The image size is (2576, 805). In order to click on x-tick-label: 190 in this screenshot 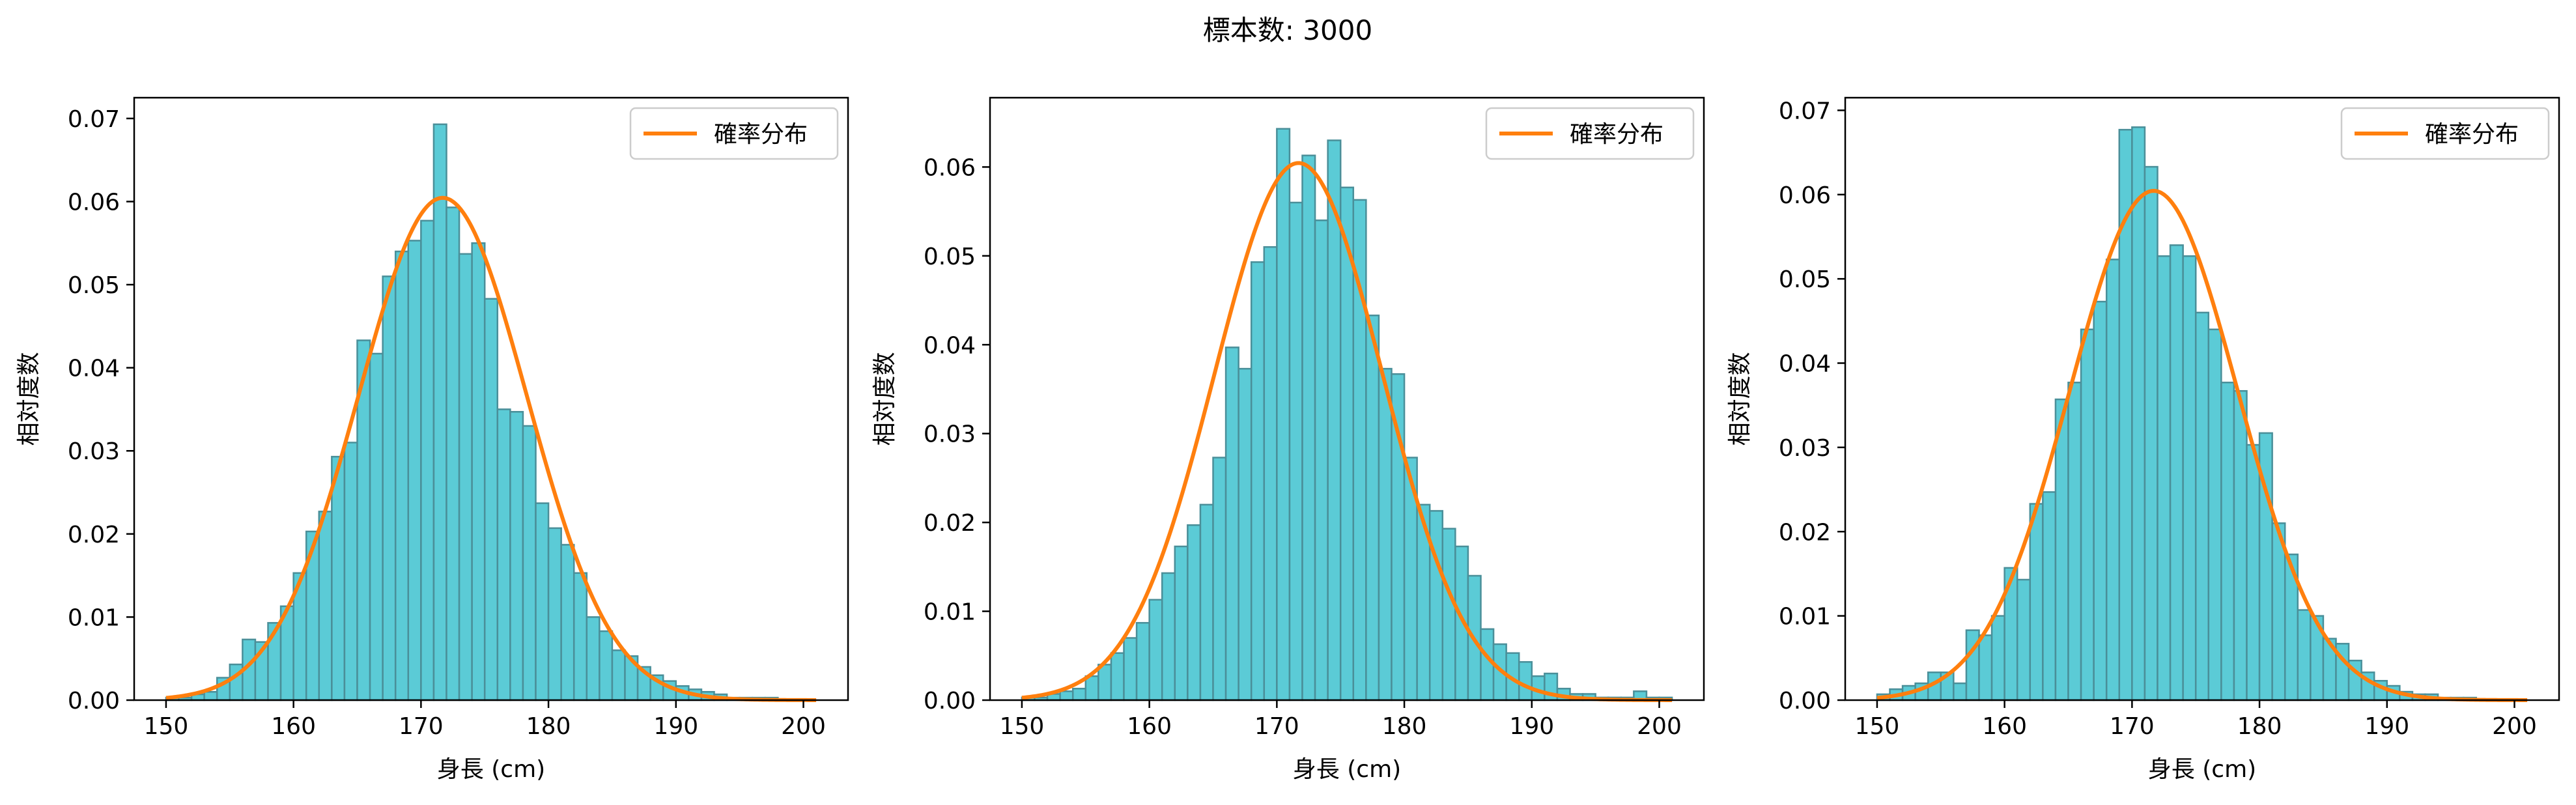, I will do `click(1531, 726)`.